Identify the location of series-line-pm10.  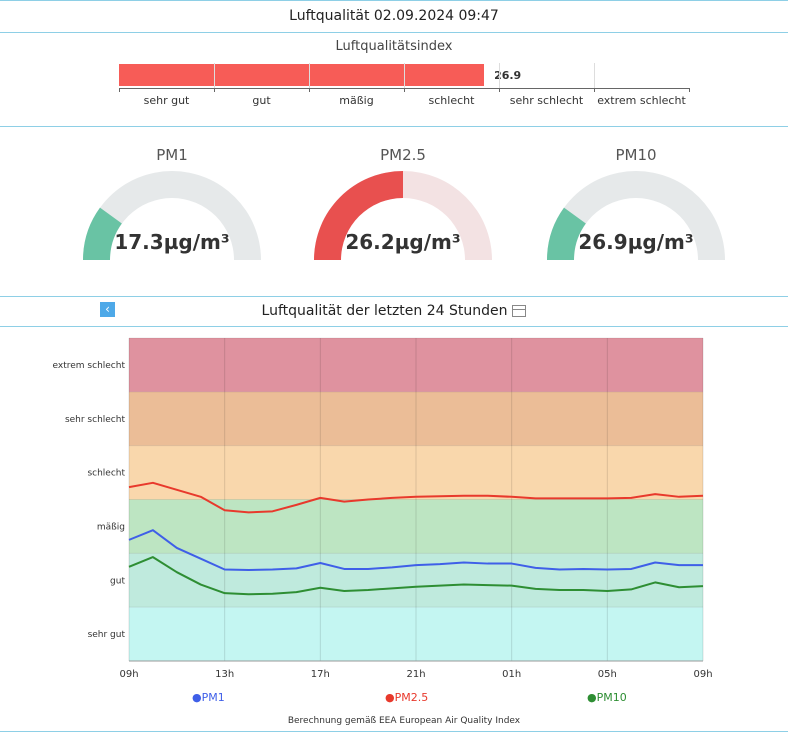
(416, 576).